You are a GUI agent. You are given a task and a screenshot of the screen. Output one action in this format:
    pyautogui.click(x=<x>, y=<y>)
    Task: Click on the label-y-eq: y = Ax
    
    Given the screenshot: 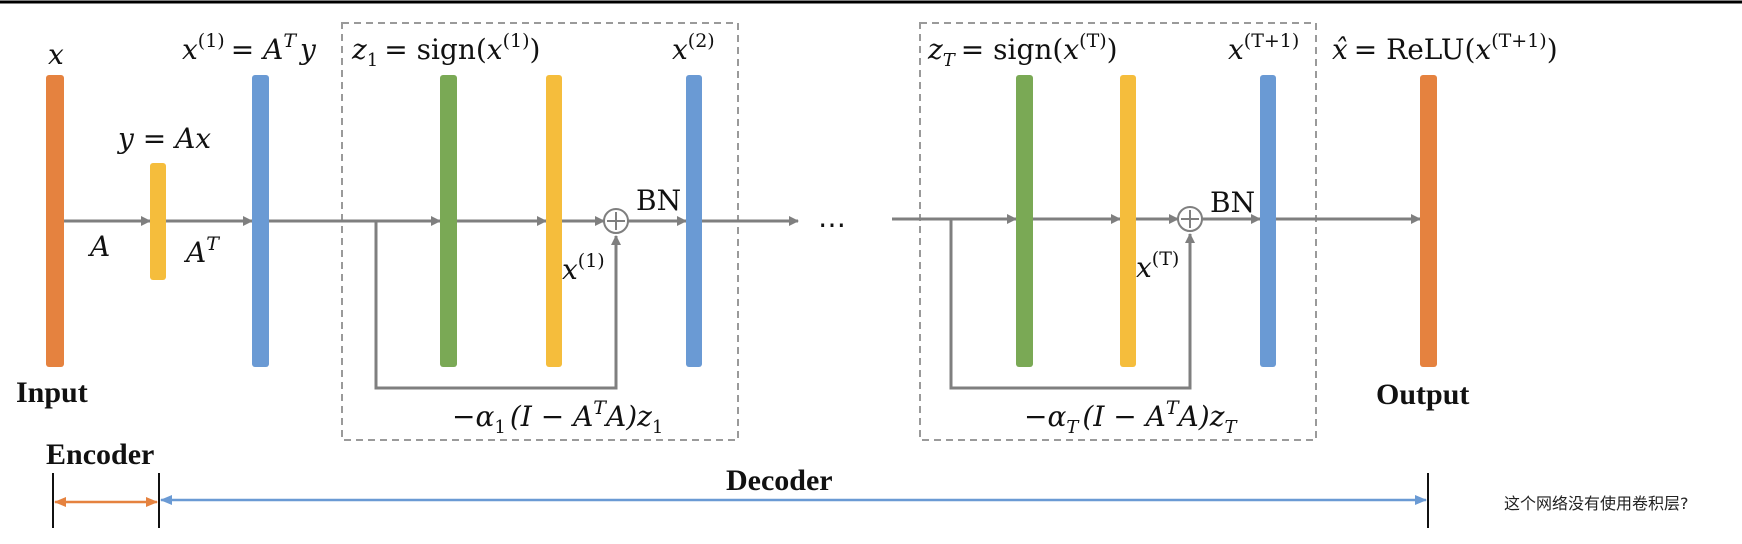 What is the action you would take?
    pyautogui.click(x=163, y=138)
    